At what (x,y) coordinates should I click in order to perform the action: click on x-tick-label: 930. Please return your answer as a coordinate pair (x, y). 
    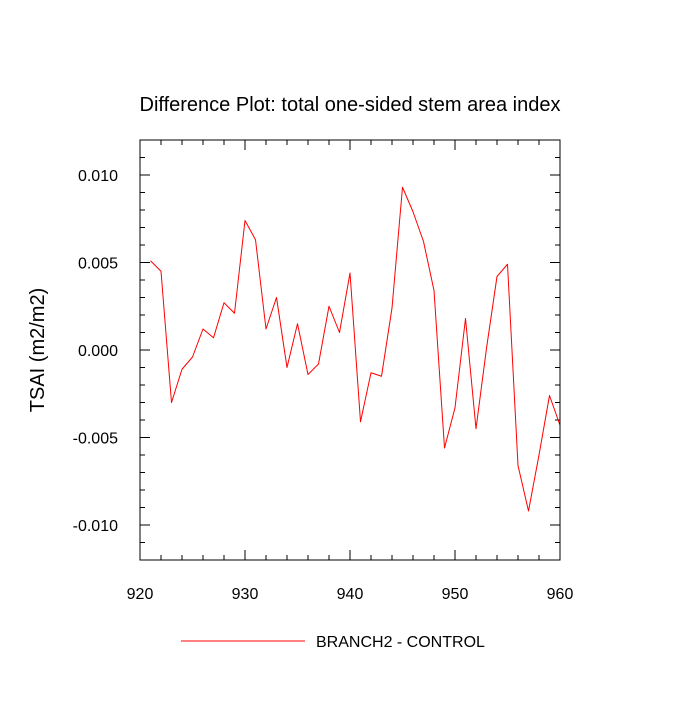
    Looking at the image, I should click on (245, 594).